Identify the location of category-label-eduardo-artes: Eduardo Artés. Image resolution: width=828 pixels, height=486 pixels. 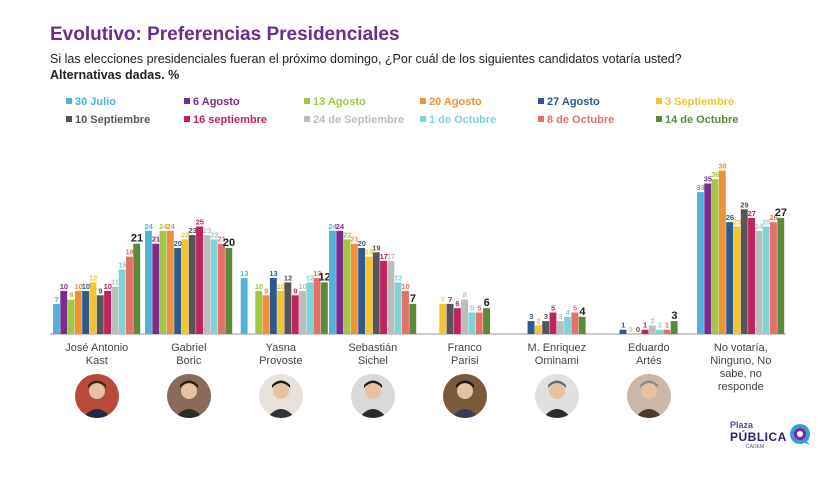
(649, 354).